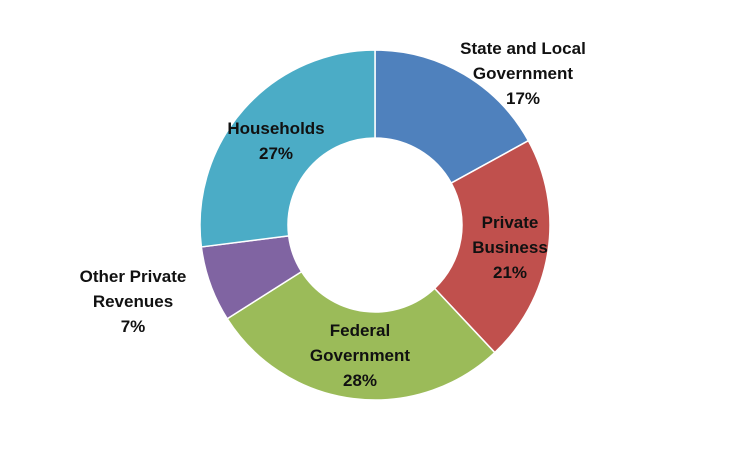  I want to click on category-label: Private Business, so click(510, 235).